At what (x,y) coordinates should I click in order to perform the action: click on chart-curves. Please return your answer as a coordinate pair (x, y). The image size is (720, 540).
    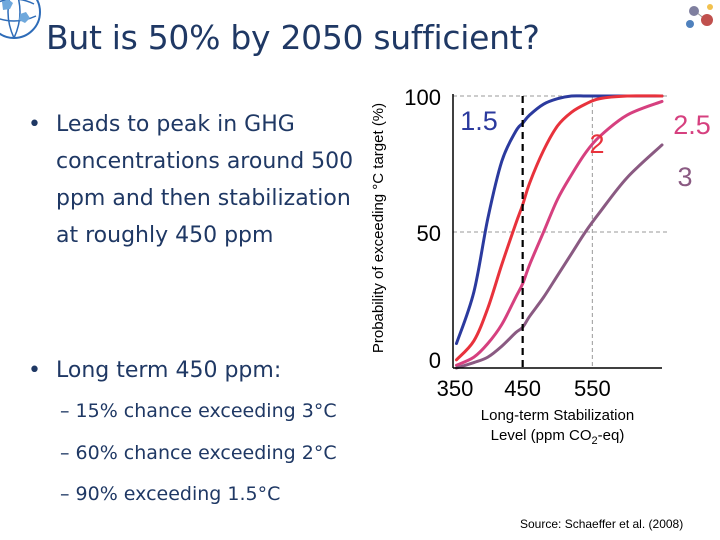
    Looking at the image, I should click on (559, 232).